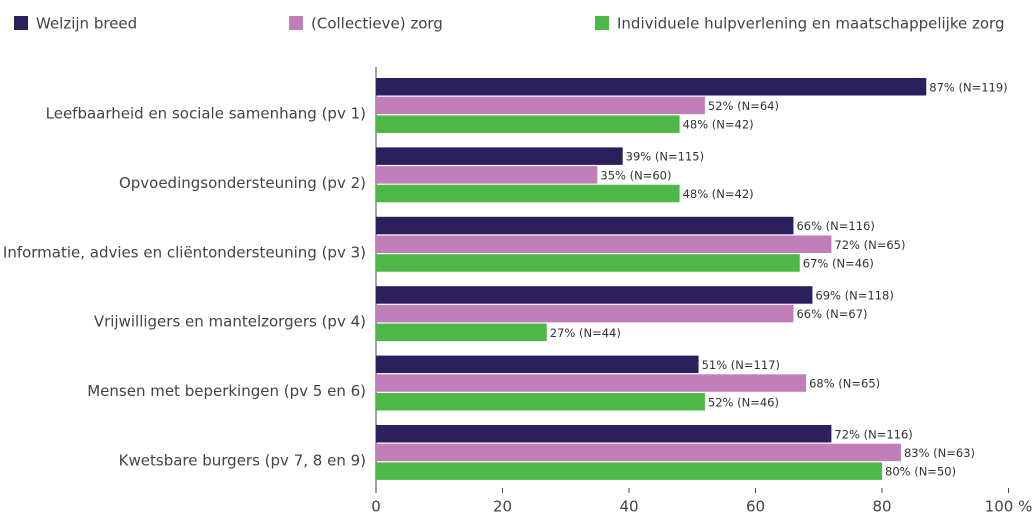  What do you see at coordinates (920, 472) in the screenshot?
I see `value-label: 80% (N=50)` at bounding box center [920, 472].